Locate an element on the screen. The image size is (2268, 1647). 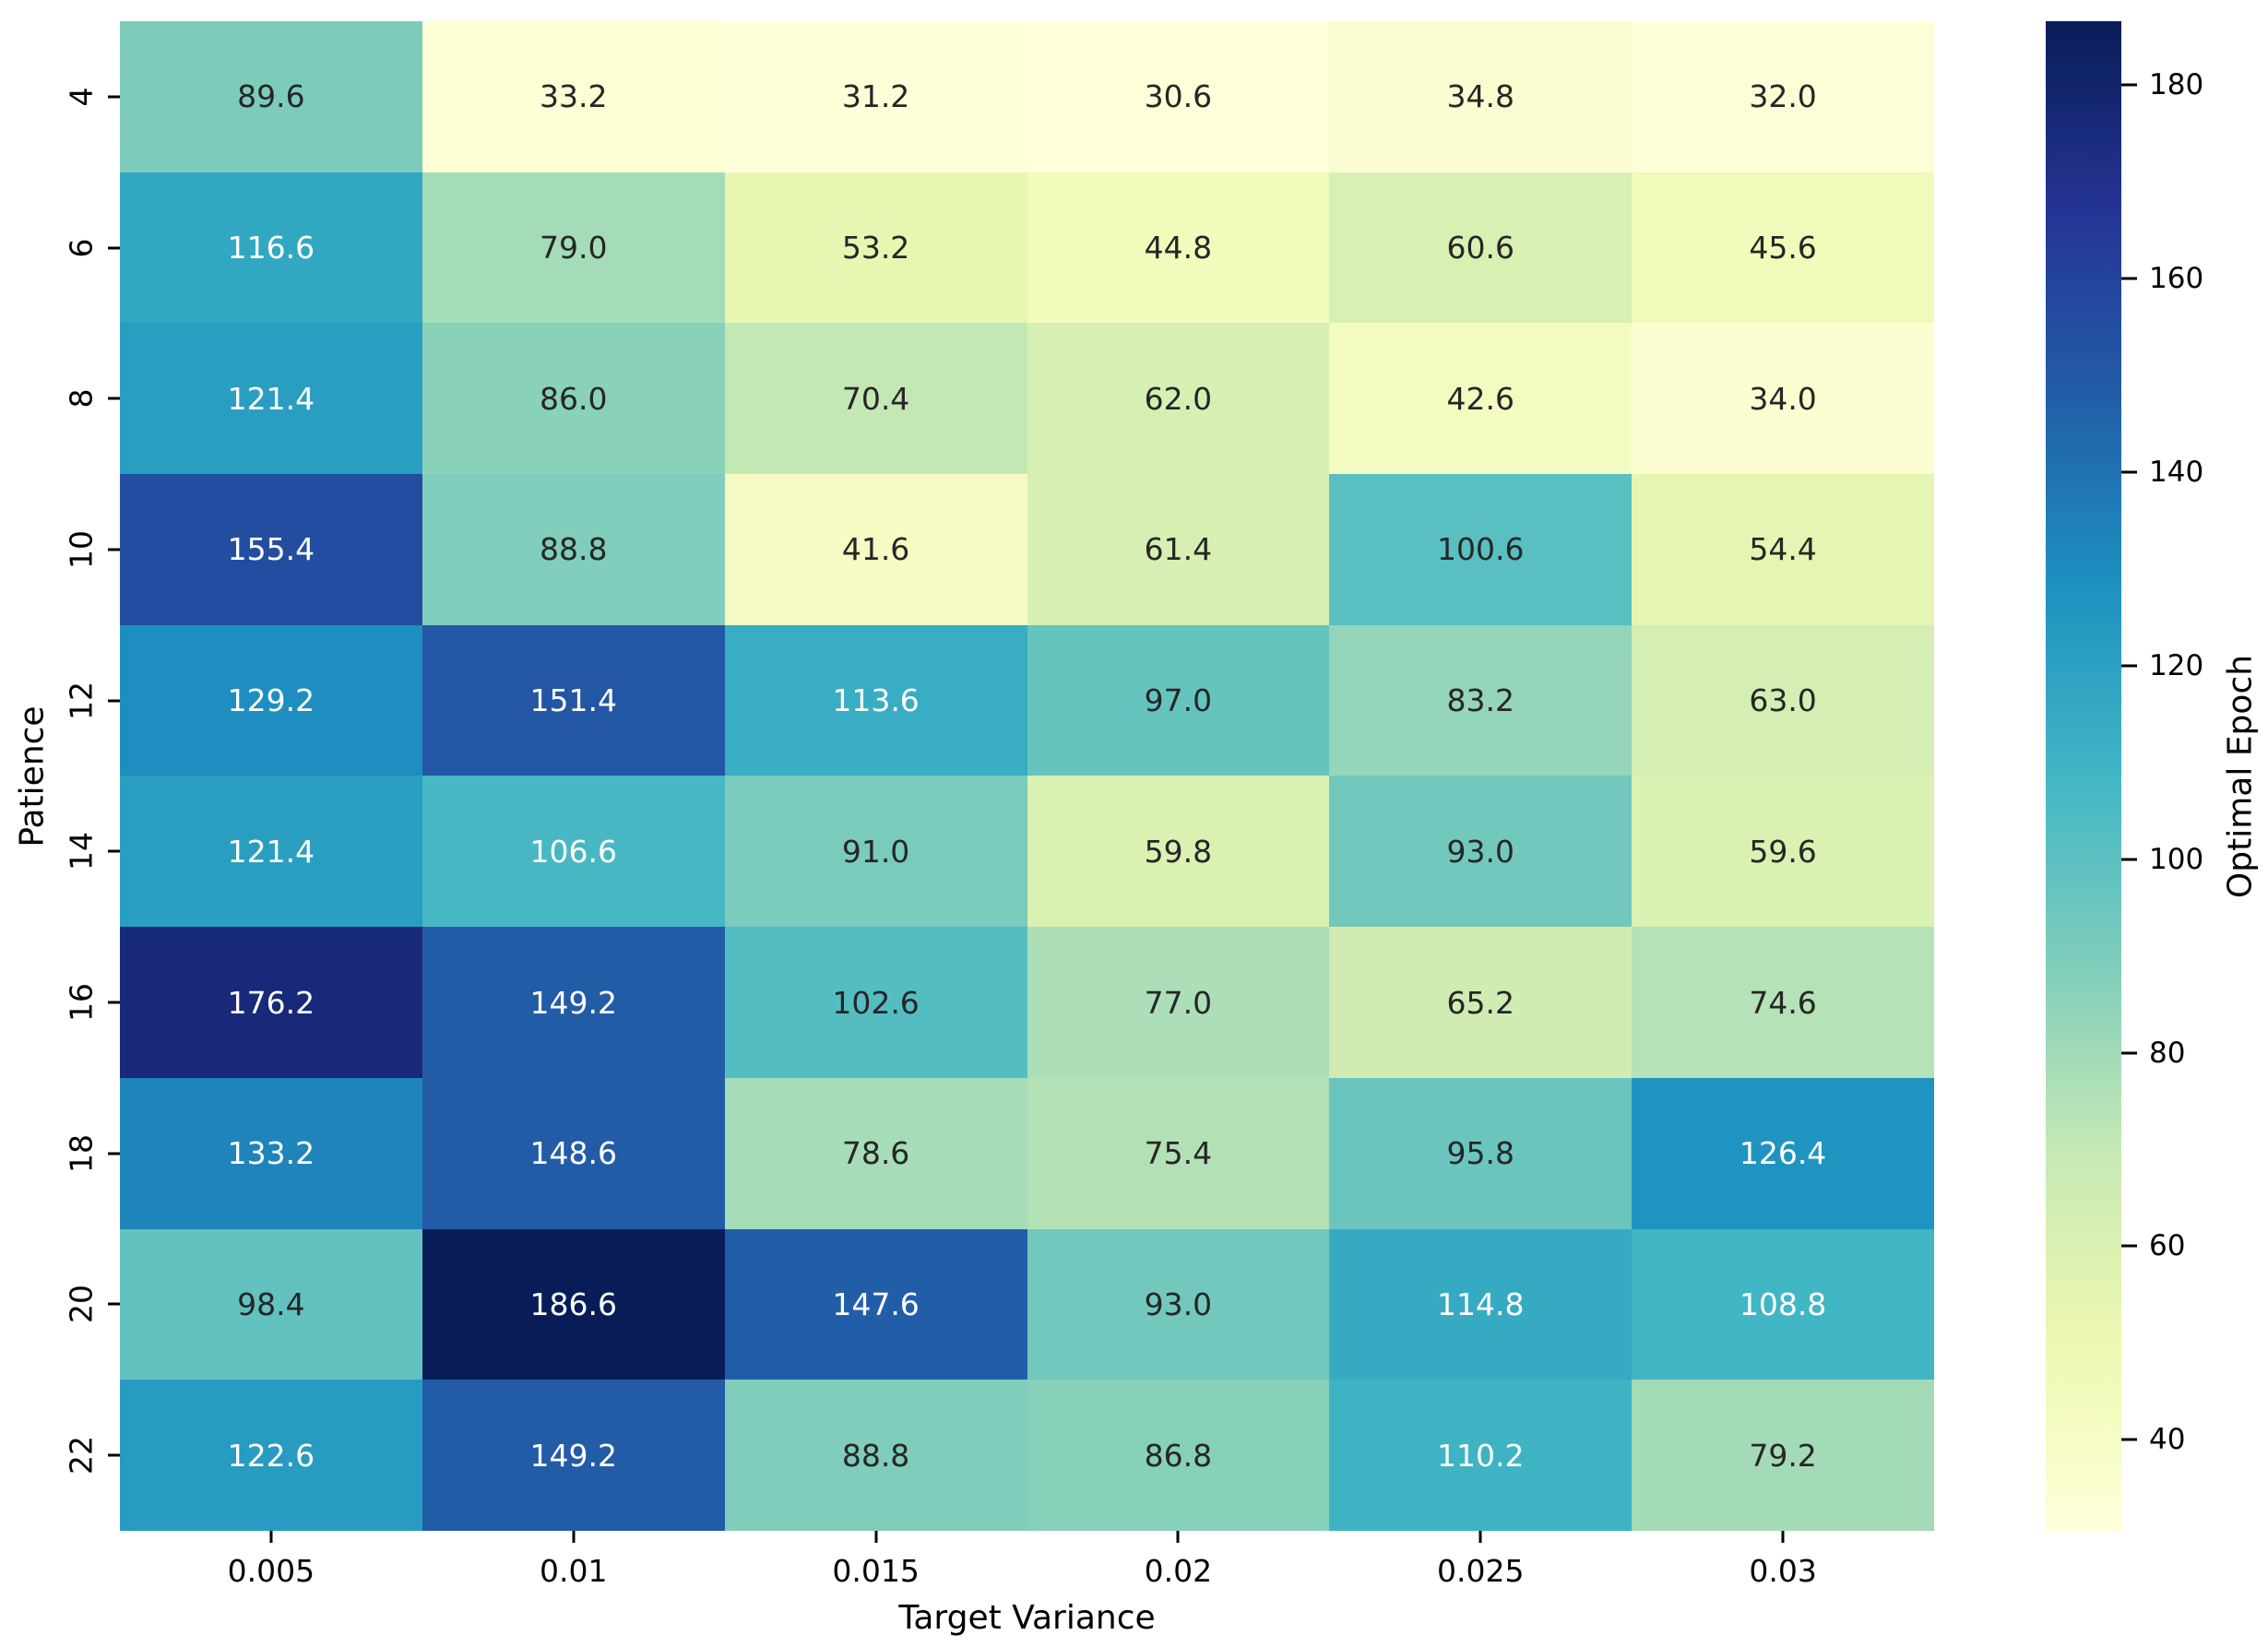
heatmap-cell: 116.6 is located at coordinates (271, 248).